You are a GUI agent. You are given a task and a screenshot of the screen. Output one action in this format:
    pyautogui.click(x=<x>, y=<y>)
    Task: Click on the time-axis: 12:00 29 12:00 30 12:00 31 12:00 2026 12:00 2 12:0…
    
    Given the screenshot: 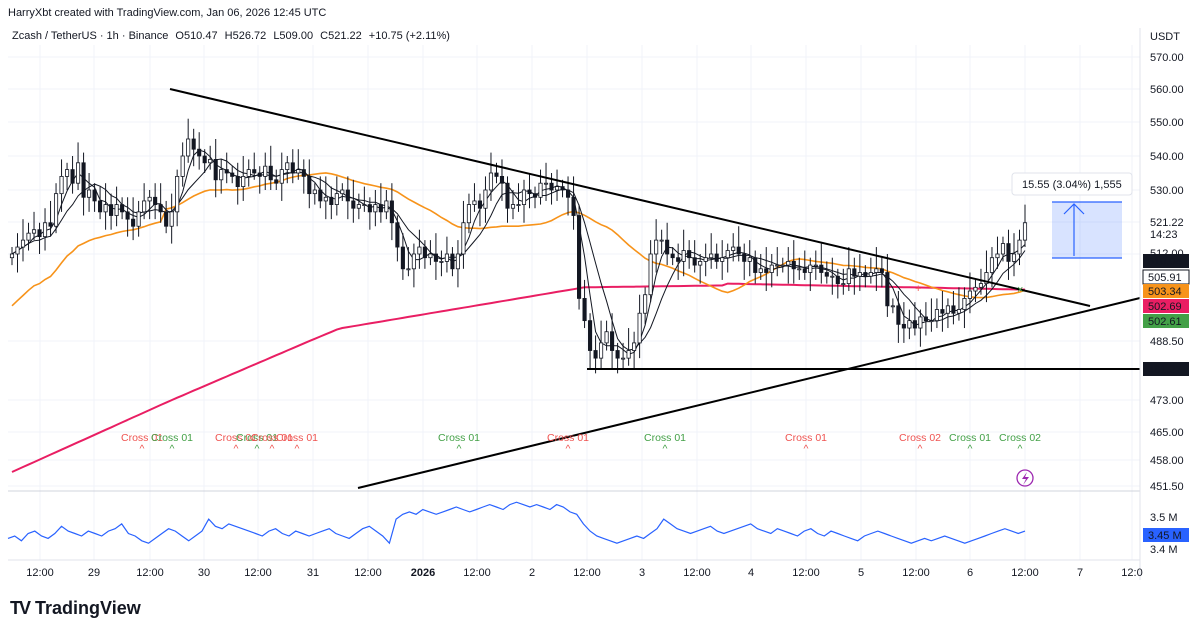 What is the action you would take?
    pyautogui.click(x=575, y=569)
    